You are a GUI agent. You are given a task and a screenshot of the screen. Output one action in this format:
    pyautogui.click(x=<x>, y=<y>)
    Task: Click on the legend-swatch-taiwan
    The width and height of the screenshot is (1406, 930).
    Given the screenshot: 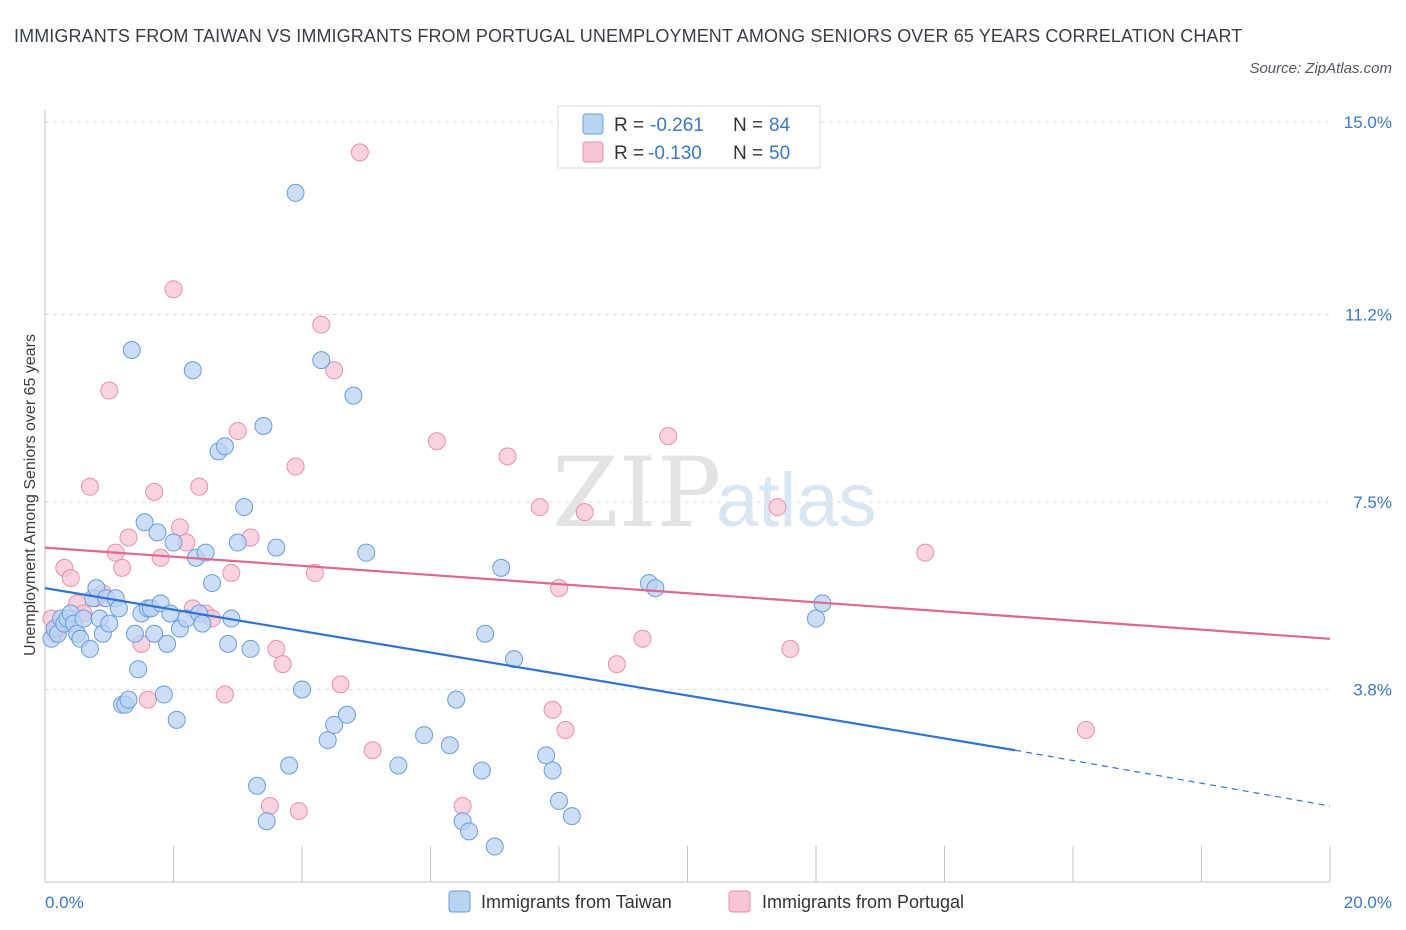 What is the action you would take?
    pyautogui.click(x=593, y=124)
    